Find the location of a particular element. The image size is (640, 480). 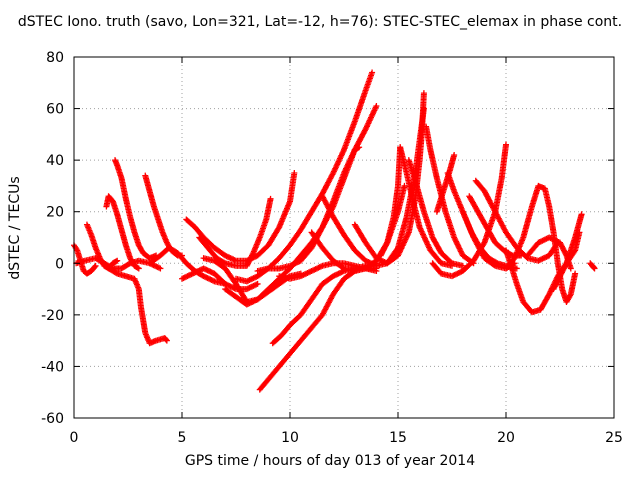

x-tick-label: 0 is located at coordinates (74, 438).